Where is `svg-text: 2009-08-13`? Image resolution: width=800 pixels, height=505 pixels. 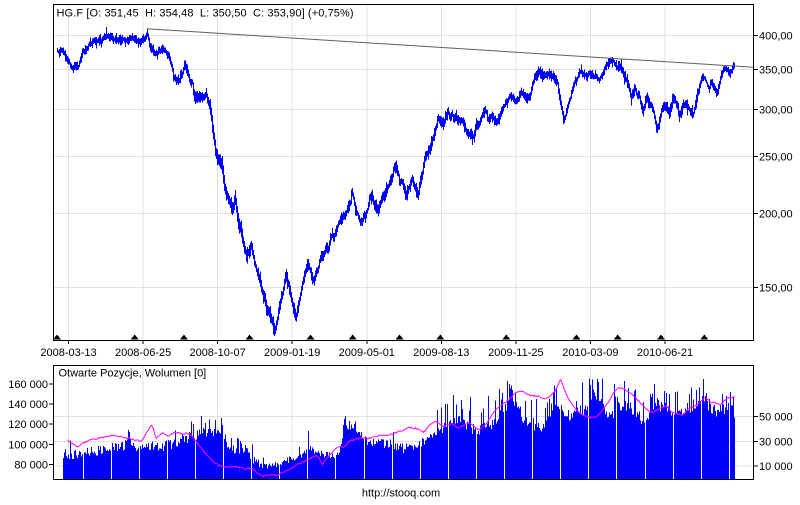
svg-text: 2009-08-13 is located at coordinates (441, 353).